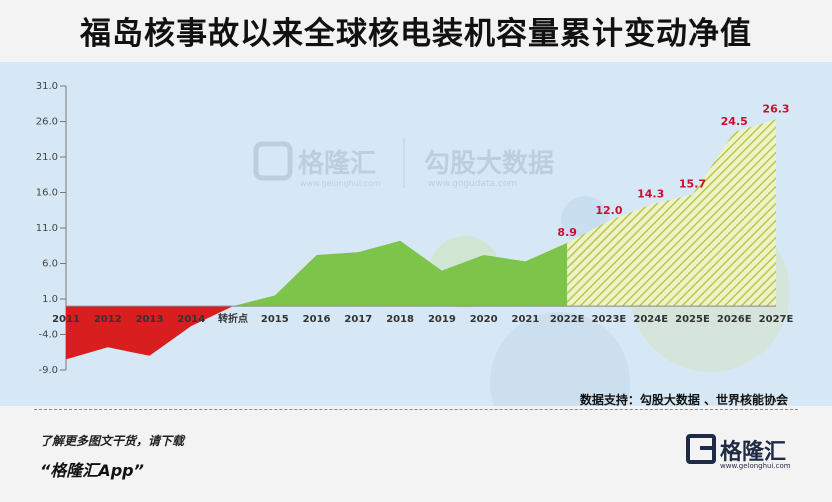  What do you see at coordinates (692, 319) in the screenshot?
I see `x-tick-label: 2025E` at bounding box center [692, 319].